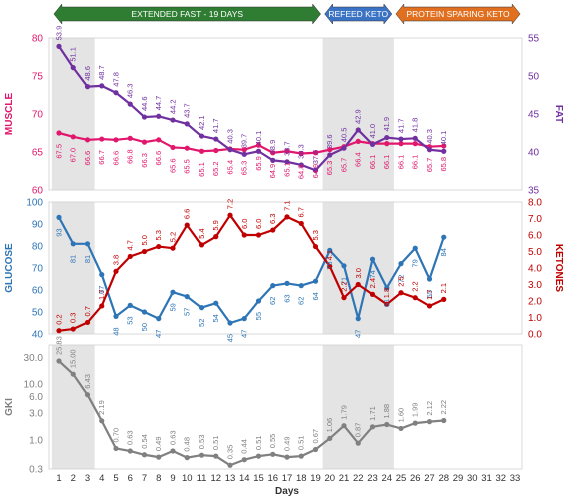 The height and width of the screenshot is (499, 566). What do you see at coordinates (258, 163) in the screenshot?
I see `muscle-data-label: 65.9` at bounding box center [258, 163].